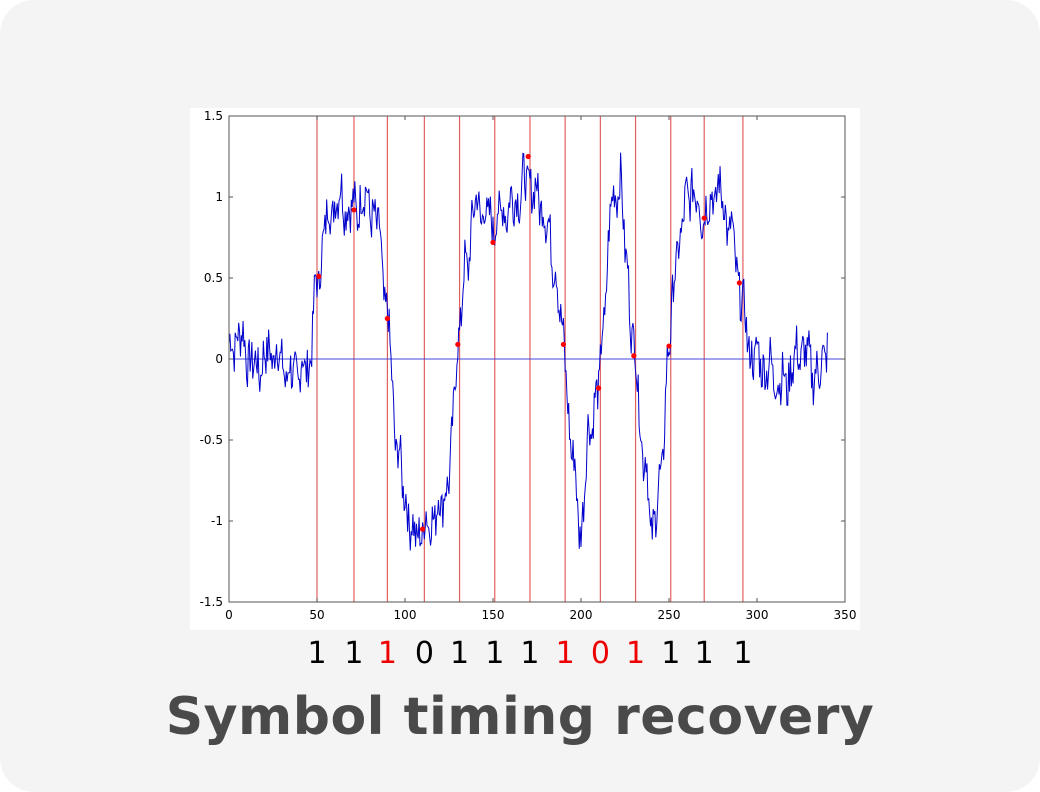 This screenshot has height=792, width=1040. I want to click on x-tick-label-4: 200, so click(581, 615).